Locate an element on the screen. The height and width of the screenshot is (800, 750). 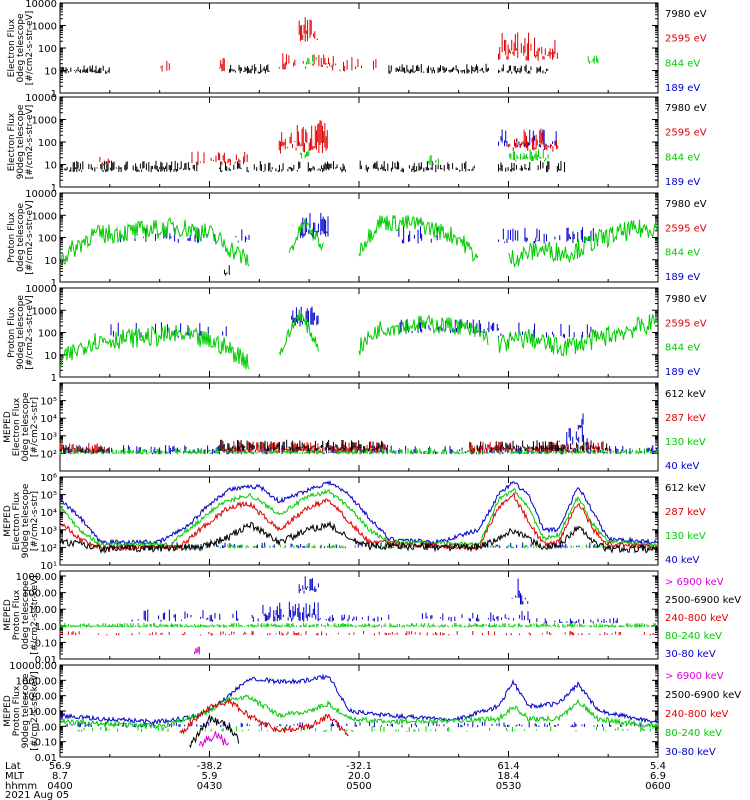
x-tick-label: 18.4 is located at coordinates (508, 776).